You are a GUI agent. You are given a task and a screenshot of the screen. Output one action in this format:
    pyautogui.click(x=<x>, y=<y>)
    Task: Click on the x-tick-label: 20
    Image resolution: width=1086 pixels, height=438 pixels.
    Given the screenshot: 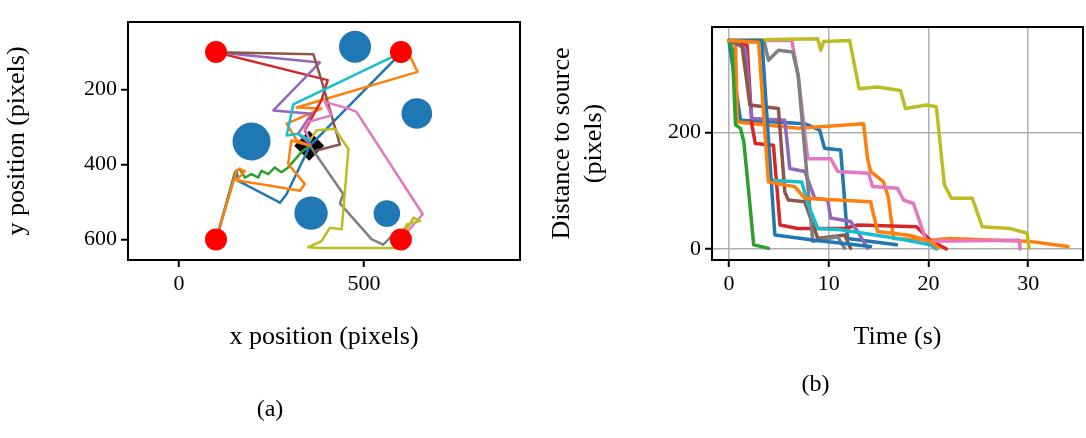 What is the action you would take?
    pyautogui.click(x=928, y=282)
    